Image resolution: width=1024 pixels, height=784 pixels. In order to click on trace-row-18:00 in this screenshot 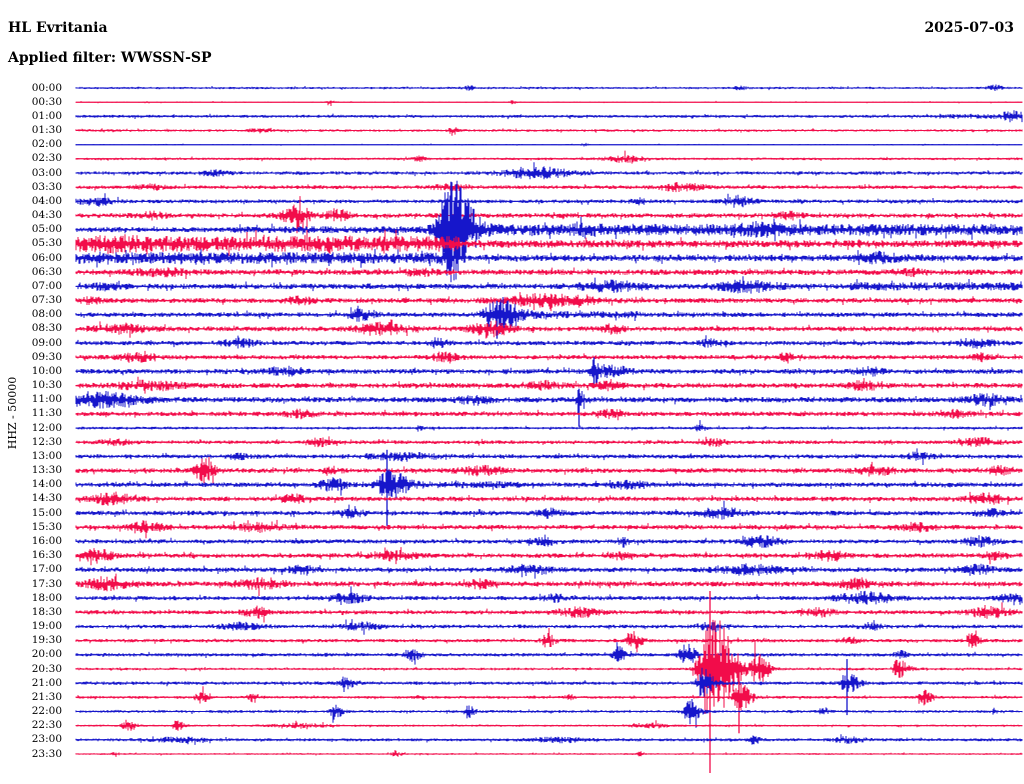, I will do `click(549, 596)`.